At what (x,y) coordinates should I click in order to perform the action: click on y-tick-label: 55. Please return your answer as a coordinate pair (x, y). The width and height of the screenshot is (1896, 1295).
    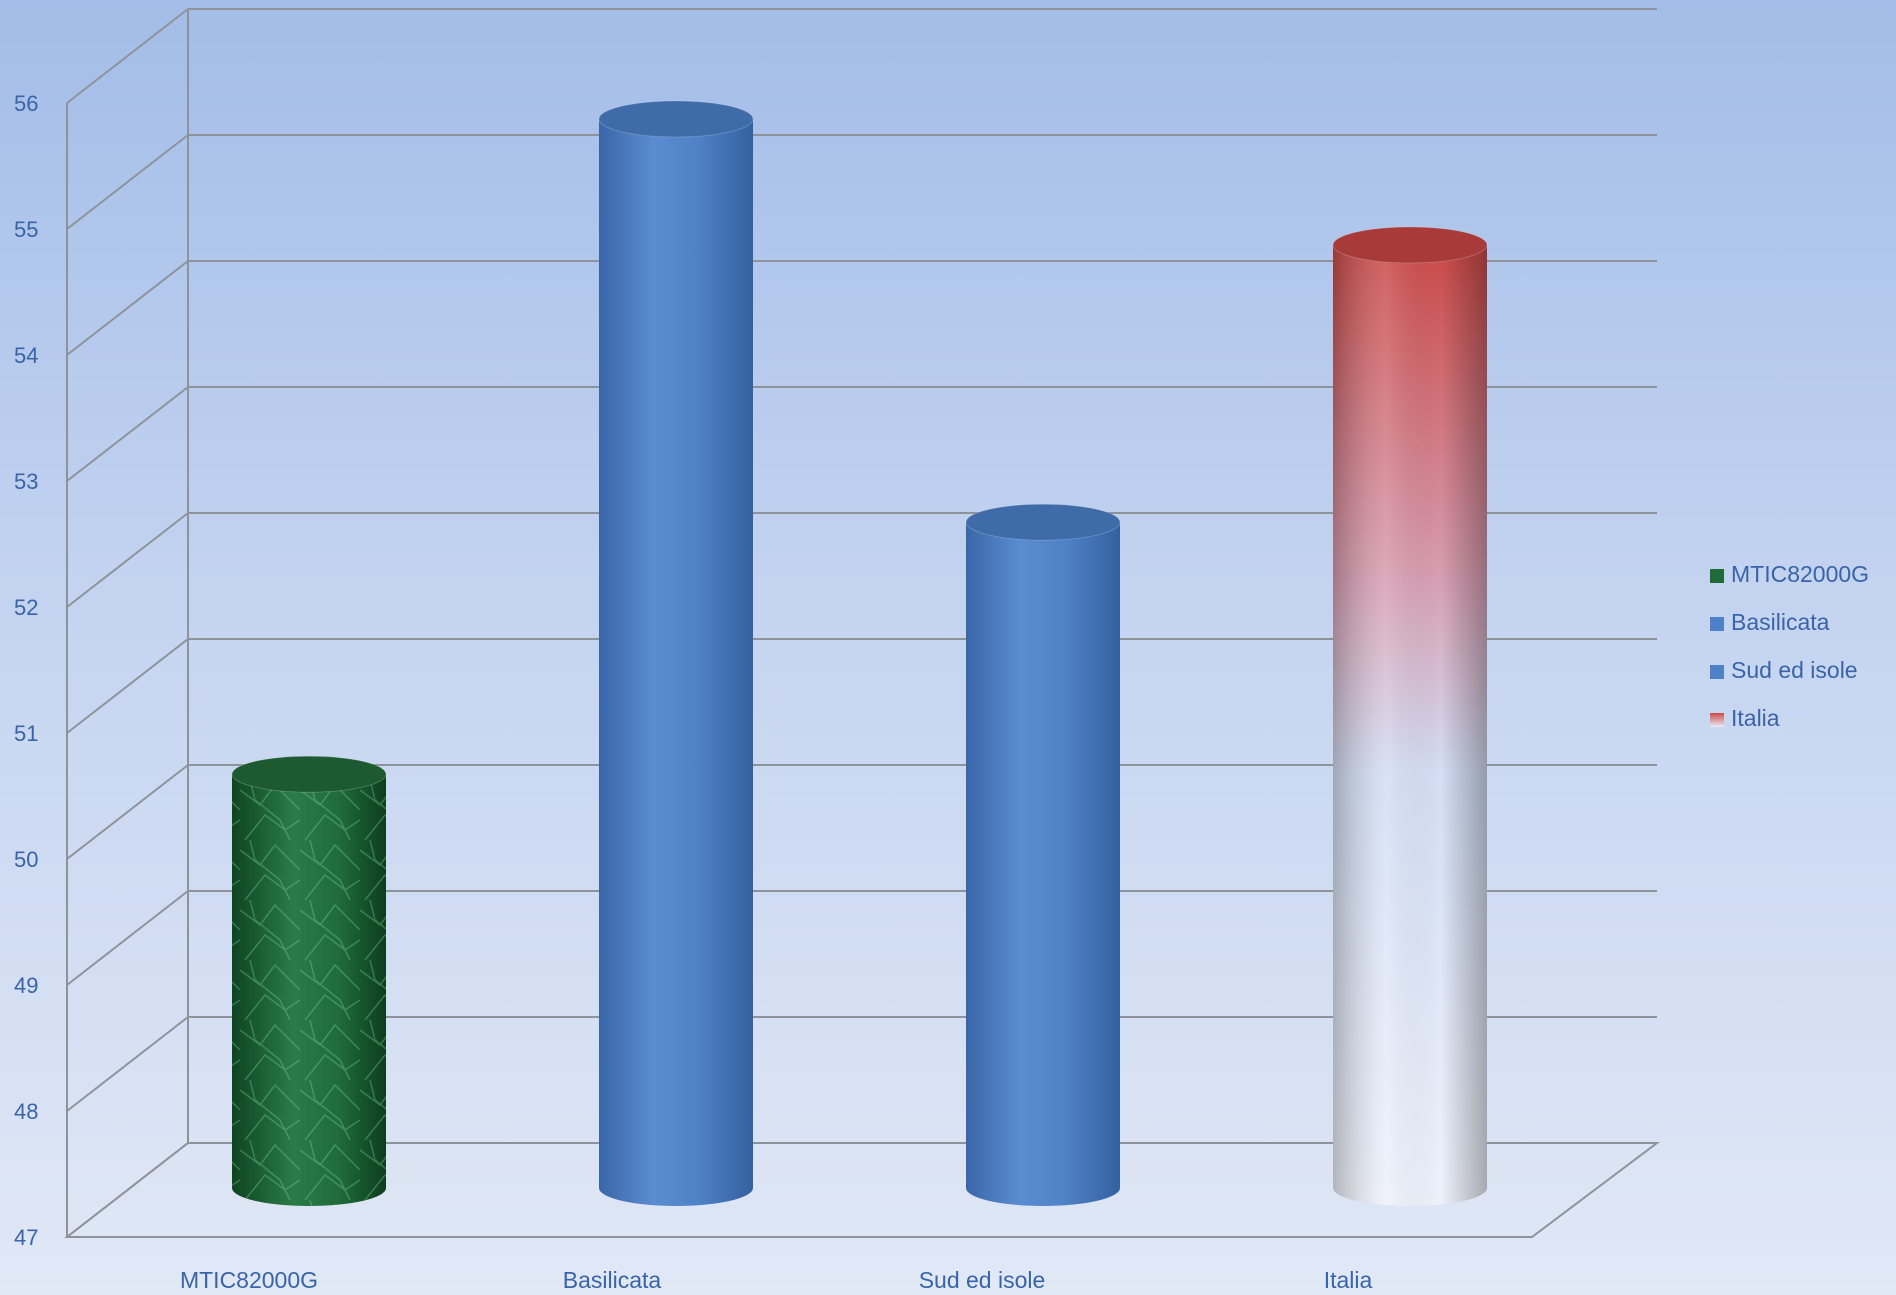
    Looking at the image, I should click on (26, 229).